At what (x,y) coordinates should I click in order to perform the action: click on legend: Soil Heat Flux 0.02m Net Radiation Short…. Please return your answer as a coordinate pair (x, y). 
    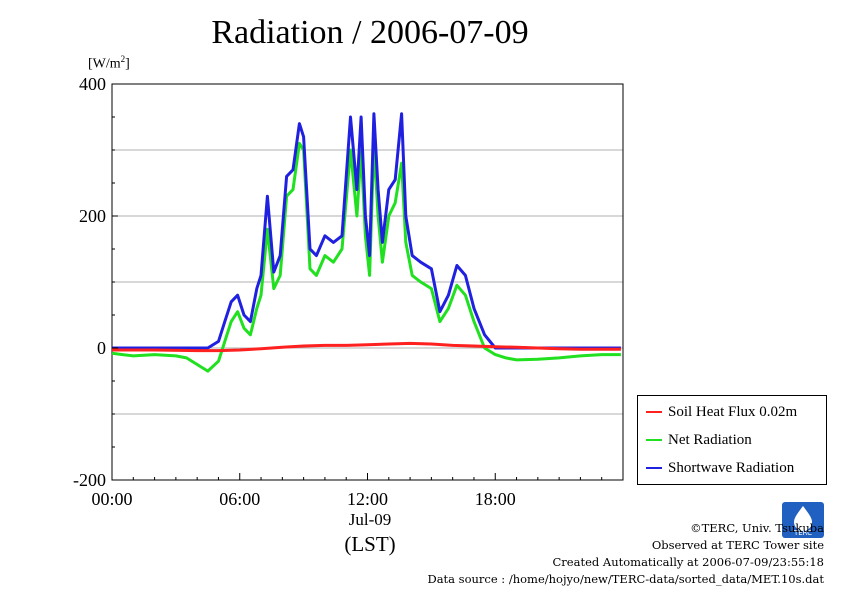
    Looking at the image, I should click on (732, 440).